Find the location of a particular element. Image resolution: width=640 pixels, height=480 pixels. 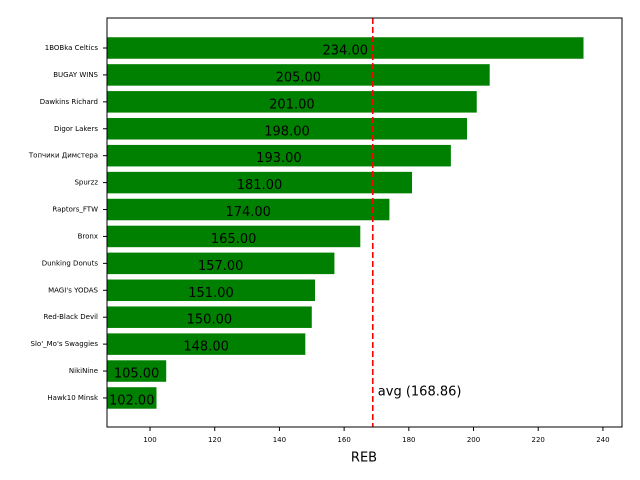

value-label: 151.00 is located at coordinates (211, 293).